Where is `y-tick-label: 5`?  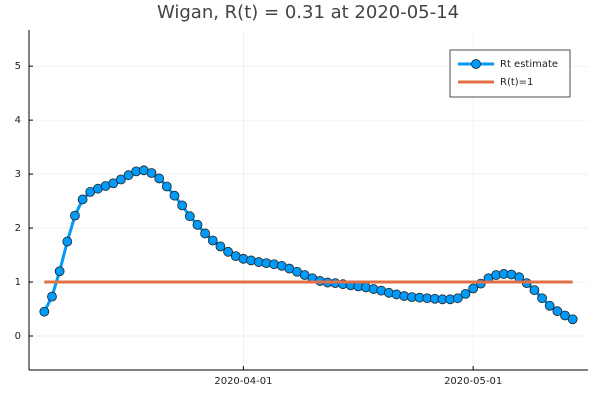 y-tick-label: 5 is located at coordinates (18, 66).